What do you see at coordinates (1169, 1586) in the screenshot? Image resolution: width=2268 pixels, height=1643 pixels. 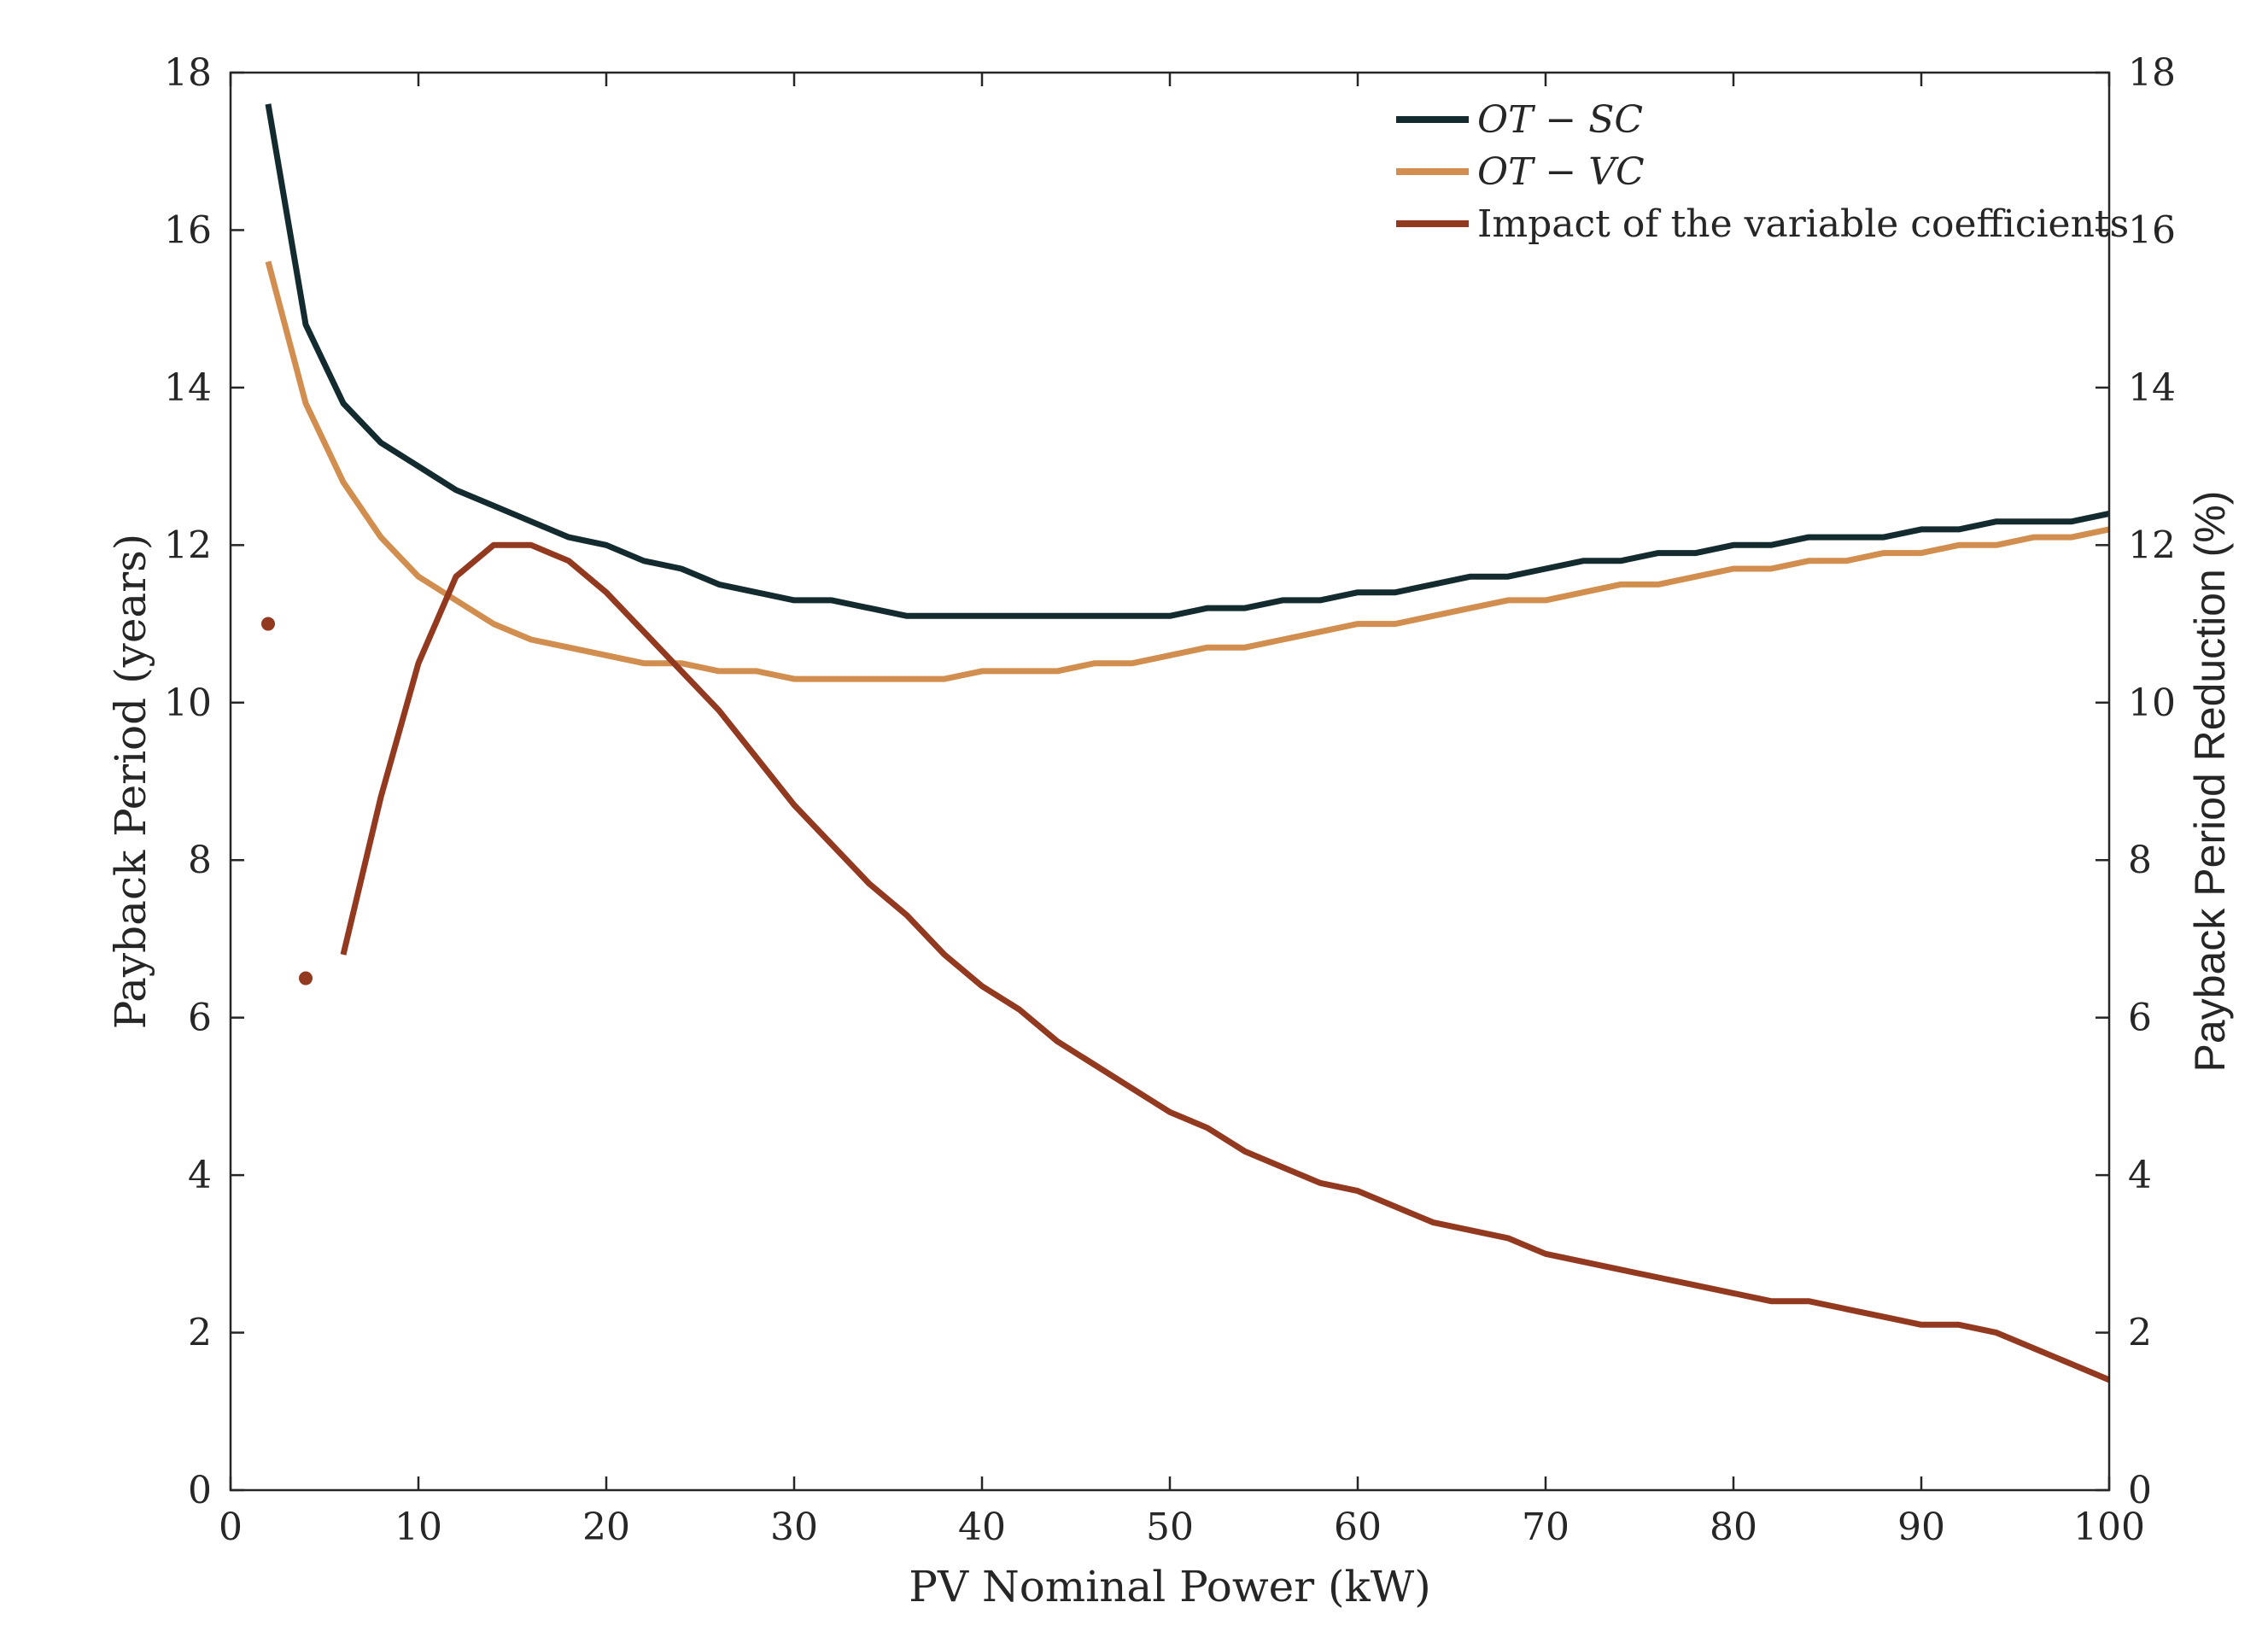 I see `x-axis-title: PV Nominal Power (kW)` at bounding box center [1169, 1586].